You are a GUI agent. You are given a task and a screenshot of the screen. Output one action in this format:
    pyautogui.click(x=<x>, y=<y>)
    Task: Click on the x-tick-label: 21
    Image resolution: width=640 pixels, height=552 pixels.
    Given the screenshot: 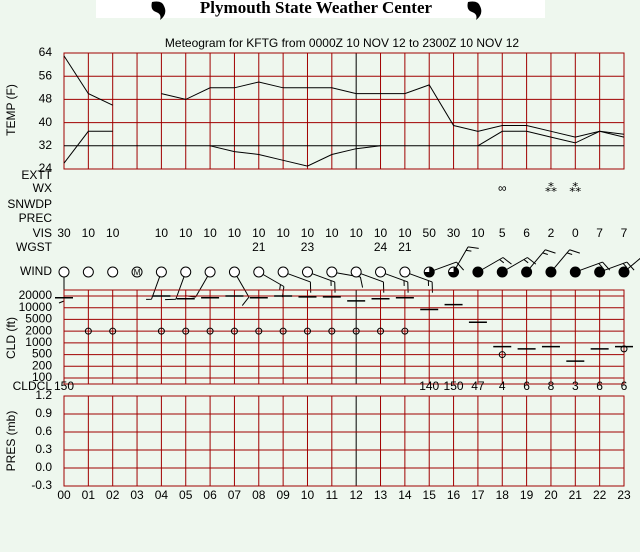 What is the action you would take?
    pyautogui.click(x=576, y=495)
    